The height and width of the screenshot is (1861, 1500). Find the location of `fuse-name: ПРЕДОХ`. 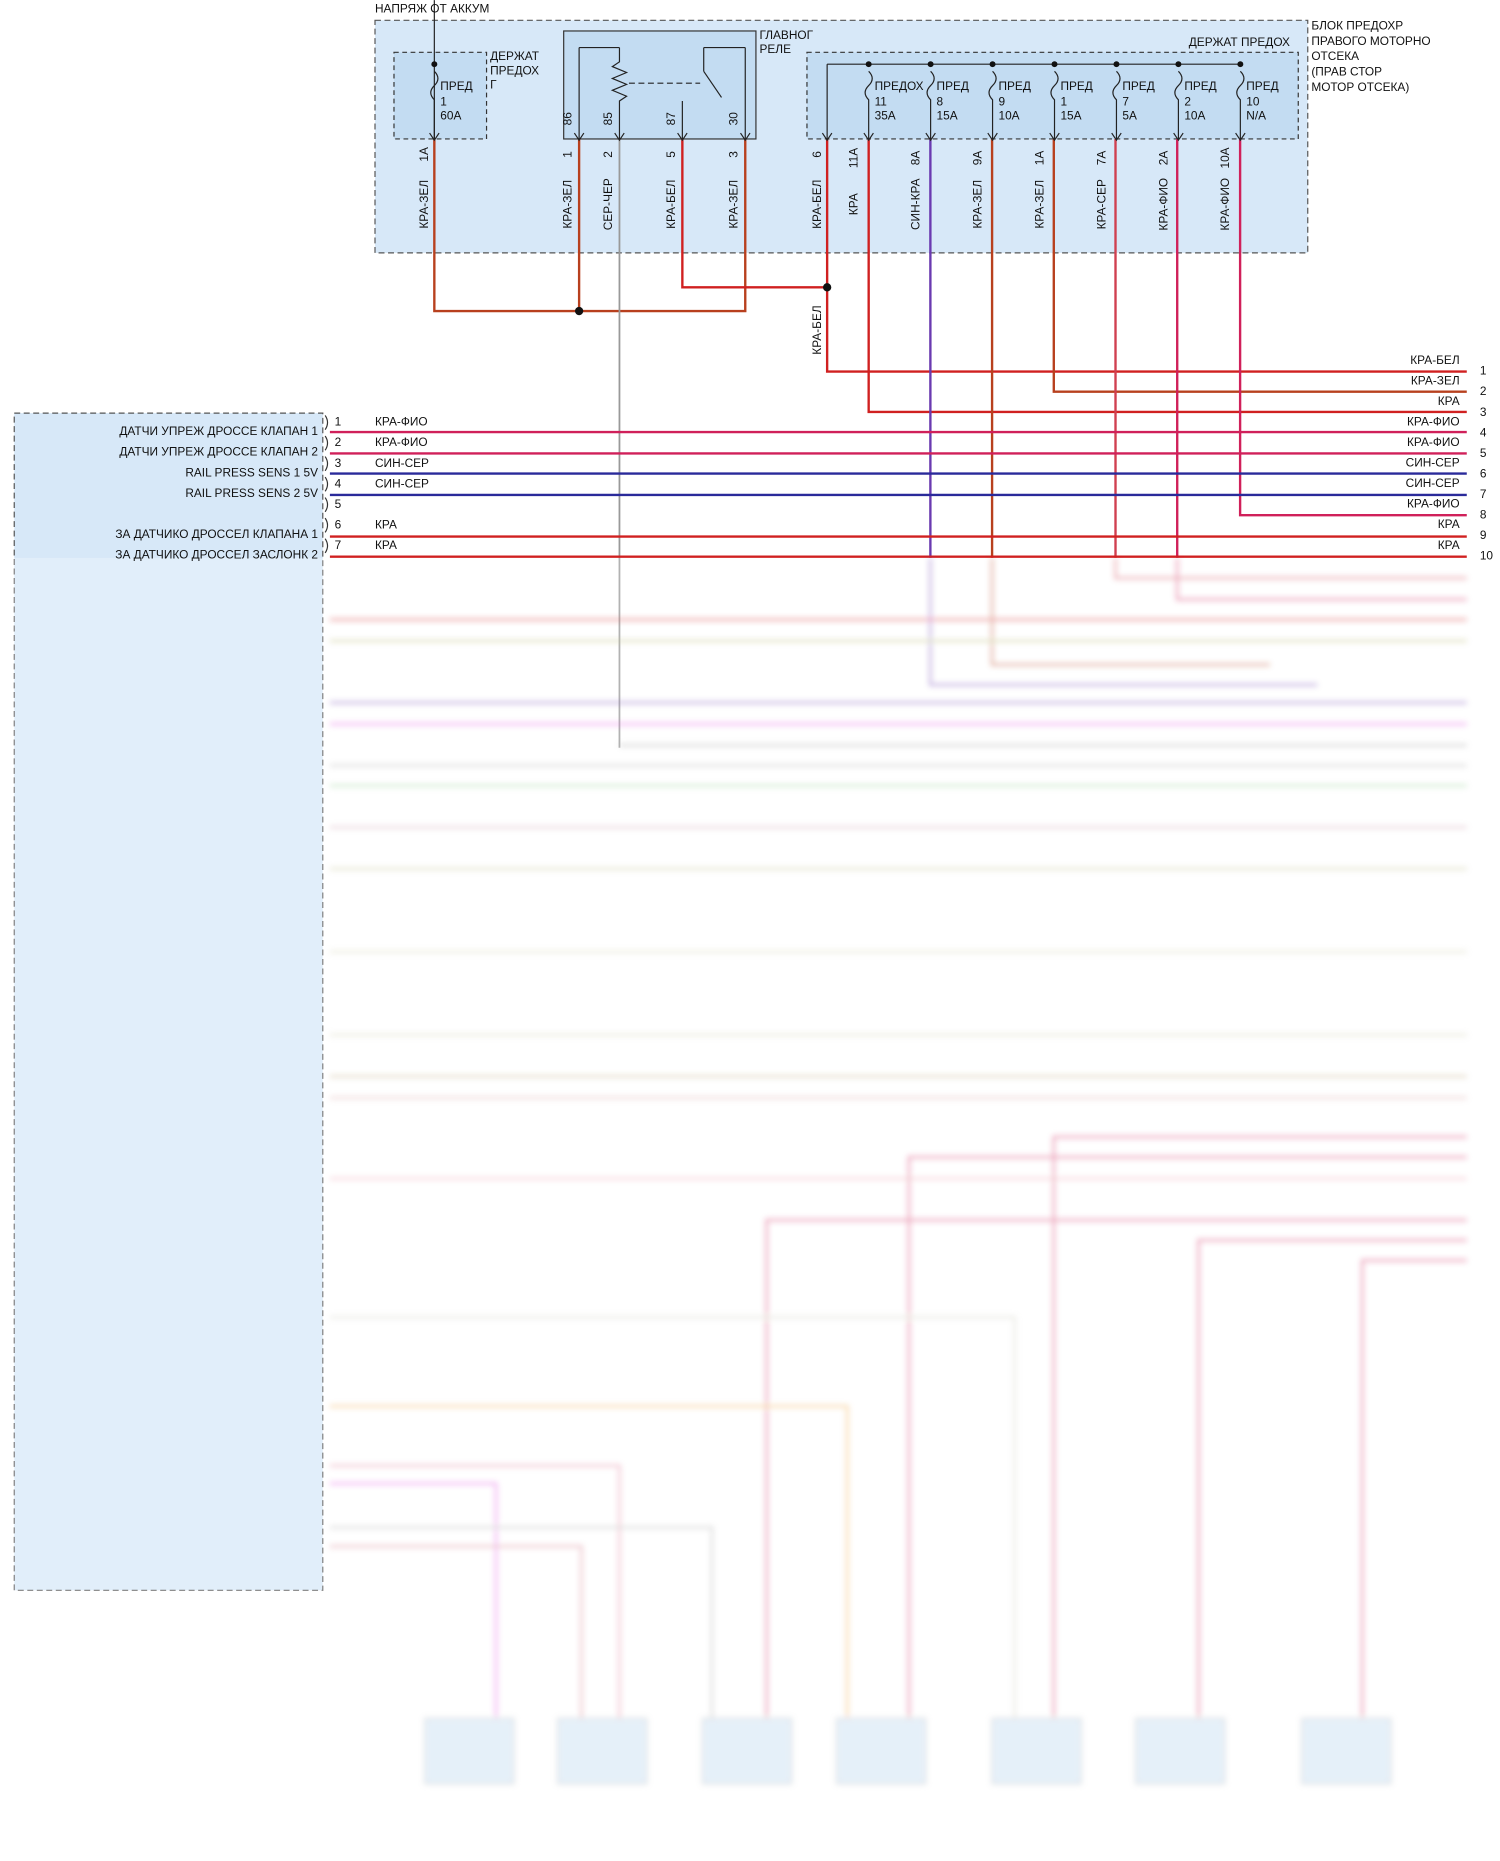

fuse-name: ПРЕДОХ is located at coordinates (899, 86).